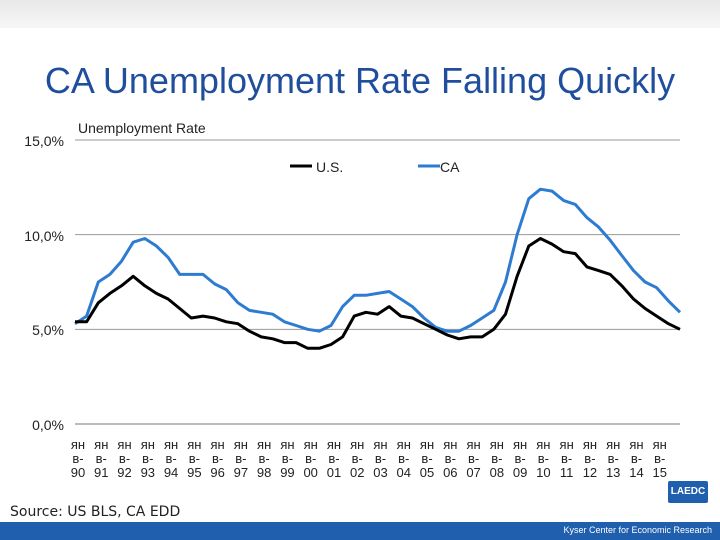  What do you see at coordinates (101, 458) in the screenshot?
I see `x-tick-label: ян в- 91` at bounding box center [101, 458].